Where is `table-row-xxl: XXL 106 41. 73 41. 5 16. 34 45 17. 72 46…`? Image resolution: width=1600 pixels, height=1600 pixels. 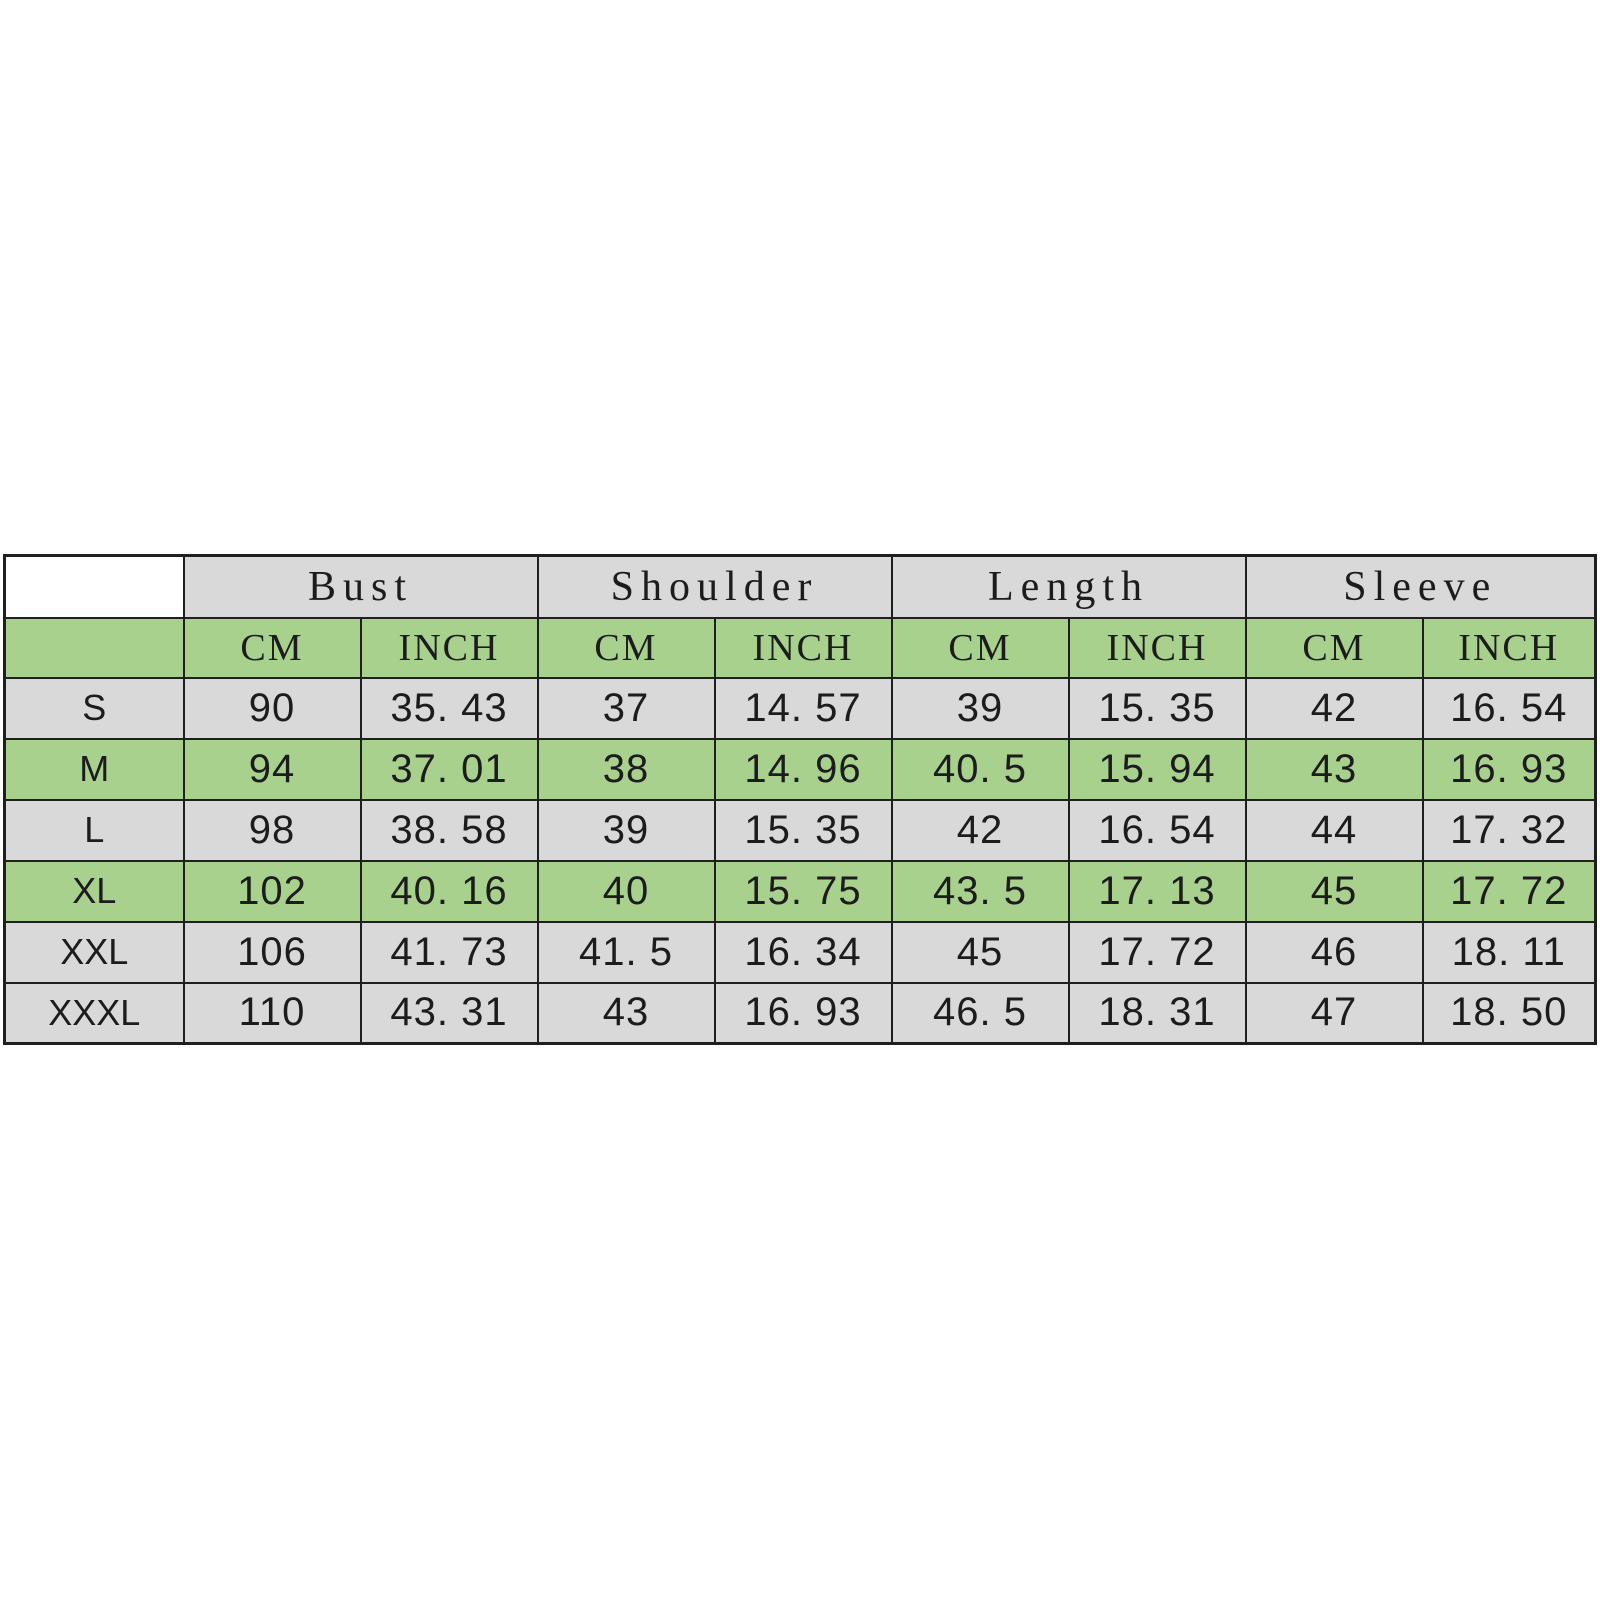
table-row-xxl: XXL 106 41. 73 41. 5 16. 34 45 17. 72 46… is located at coordinates (800, 952).